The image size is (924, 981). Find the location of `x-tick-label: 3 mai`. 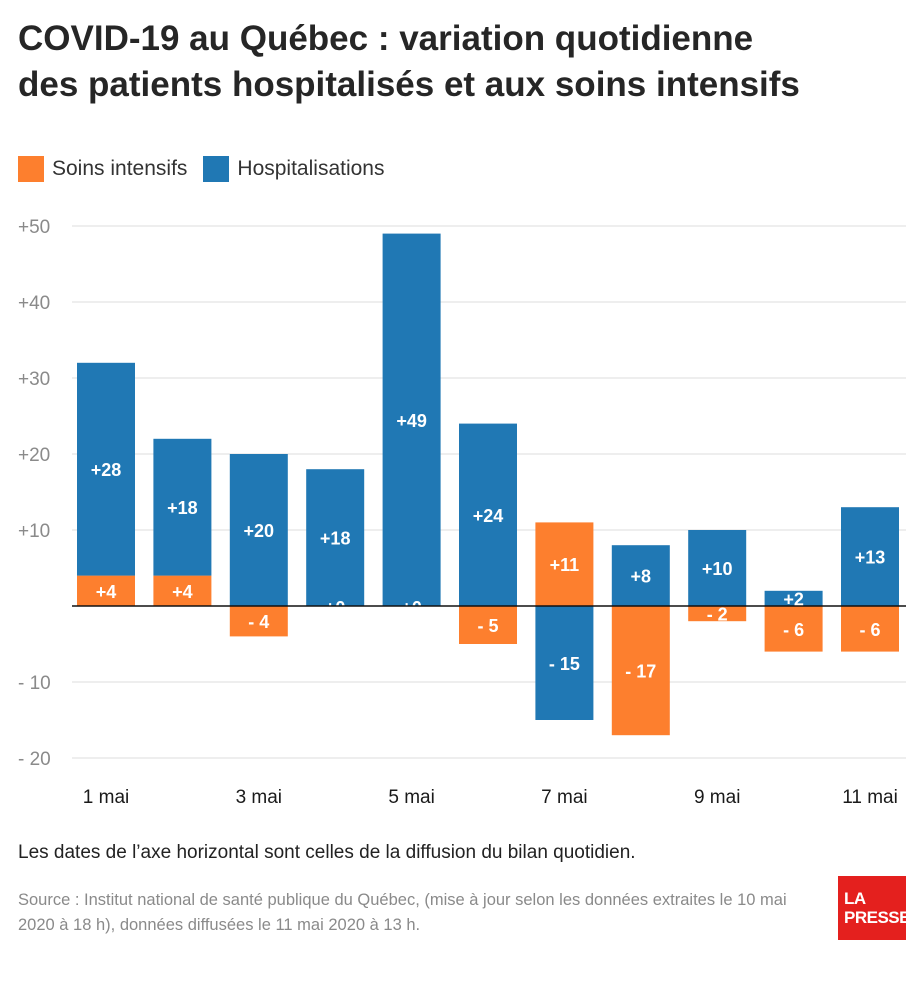

x-tick-label: 3 mai is located at coordinates (259, 797).